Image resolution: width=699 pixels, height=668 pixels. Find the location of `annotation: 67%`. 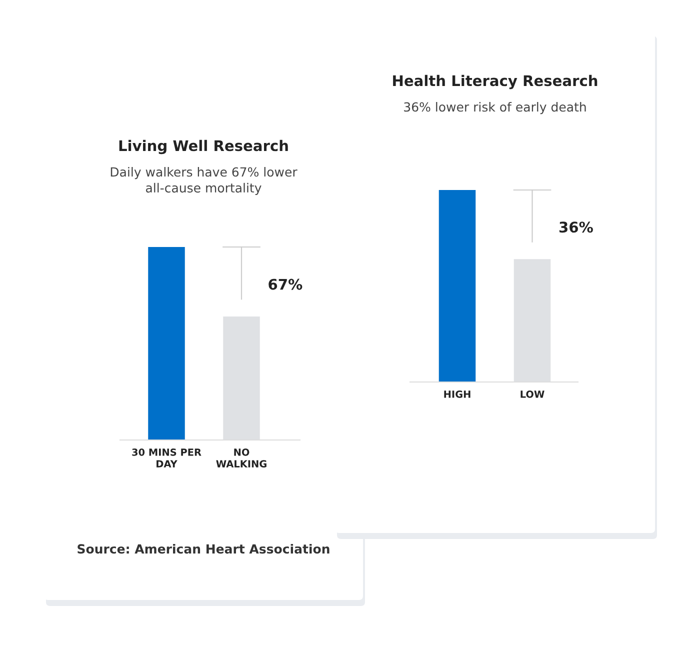

annotation: 67% is located at coordinates (285, 284).